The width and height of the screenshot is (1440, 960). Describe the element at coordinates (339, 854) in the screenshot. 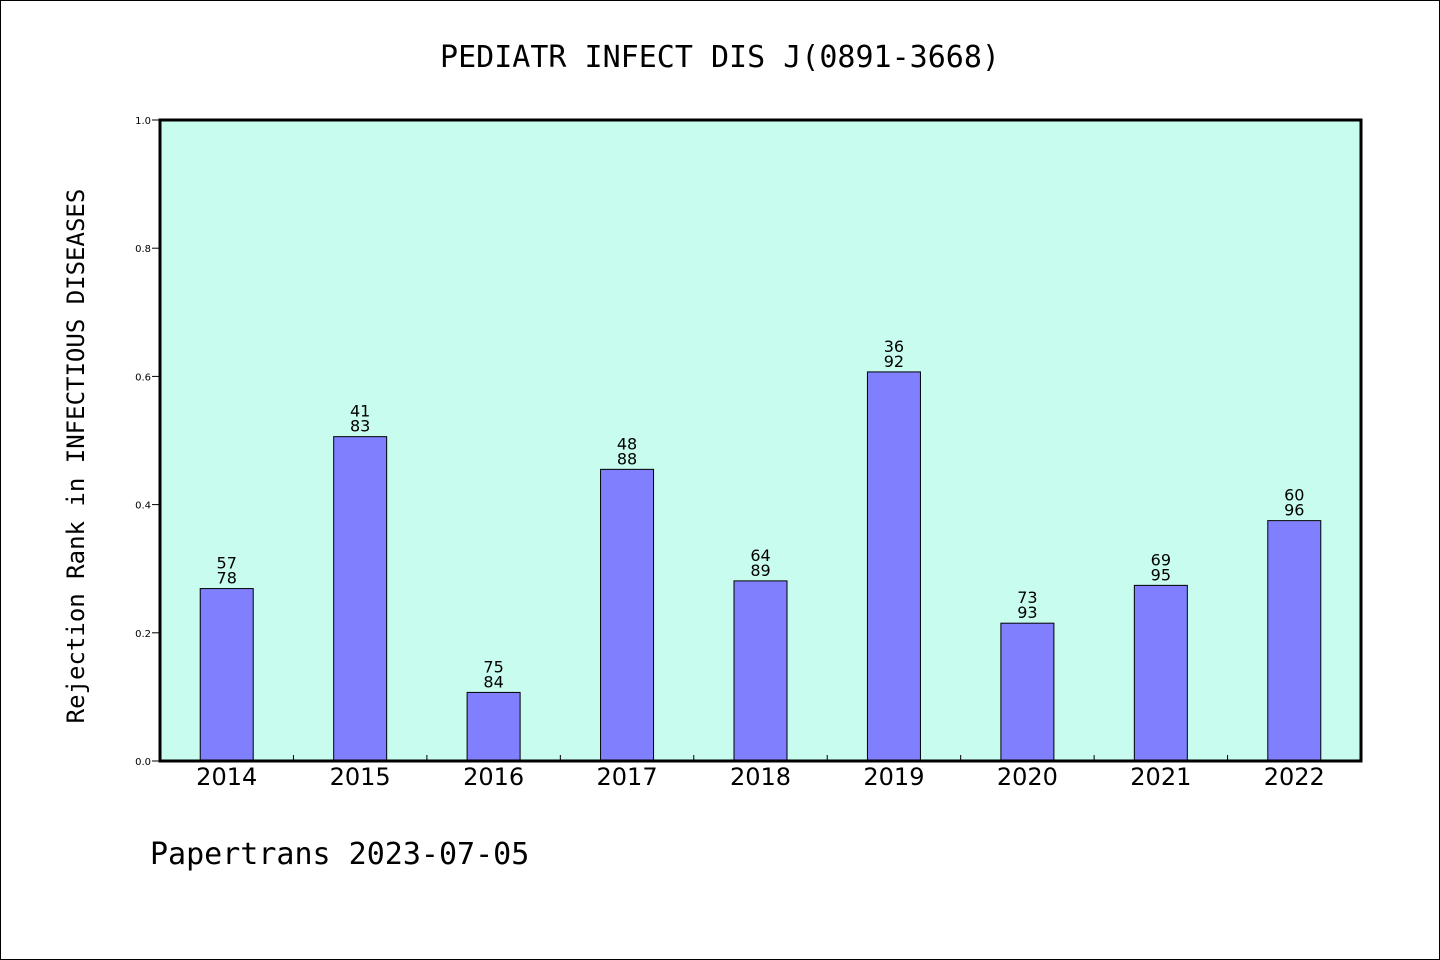

I see `footer-text: Papertrans 2023-07-05` at that location.